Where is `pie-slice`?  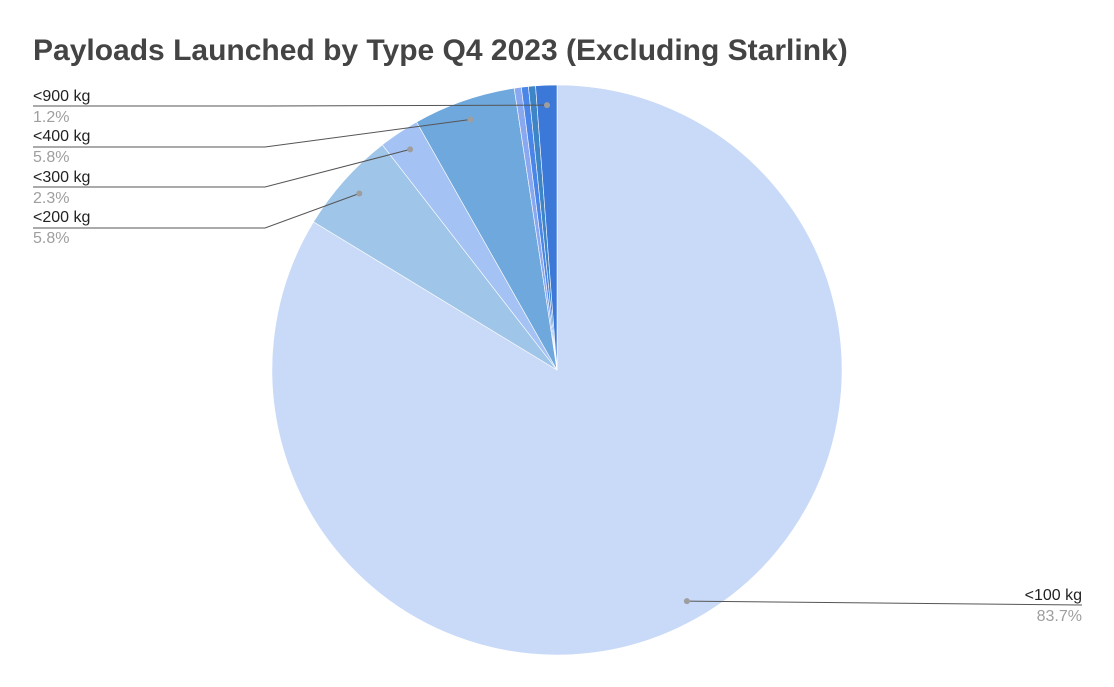
pie-slice is located at coordinates (546, 227).